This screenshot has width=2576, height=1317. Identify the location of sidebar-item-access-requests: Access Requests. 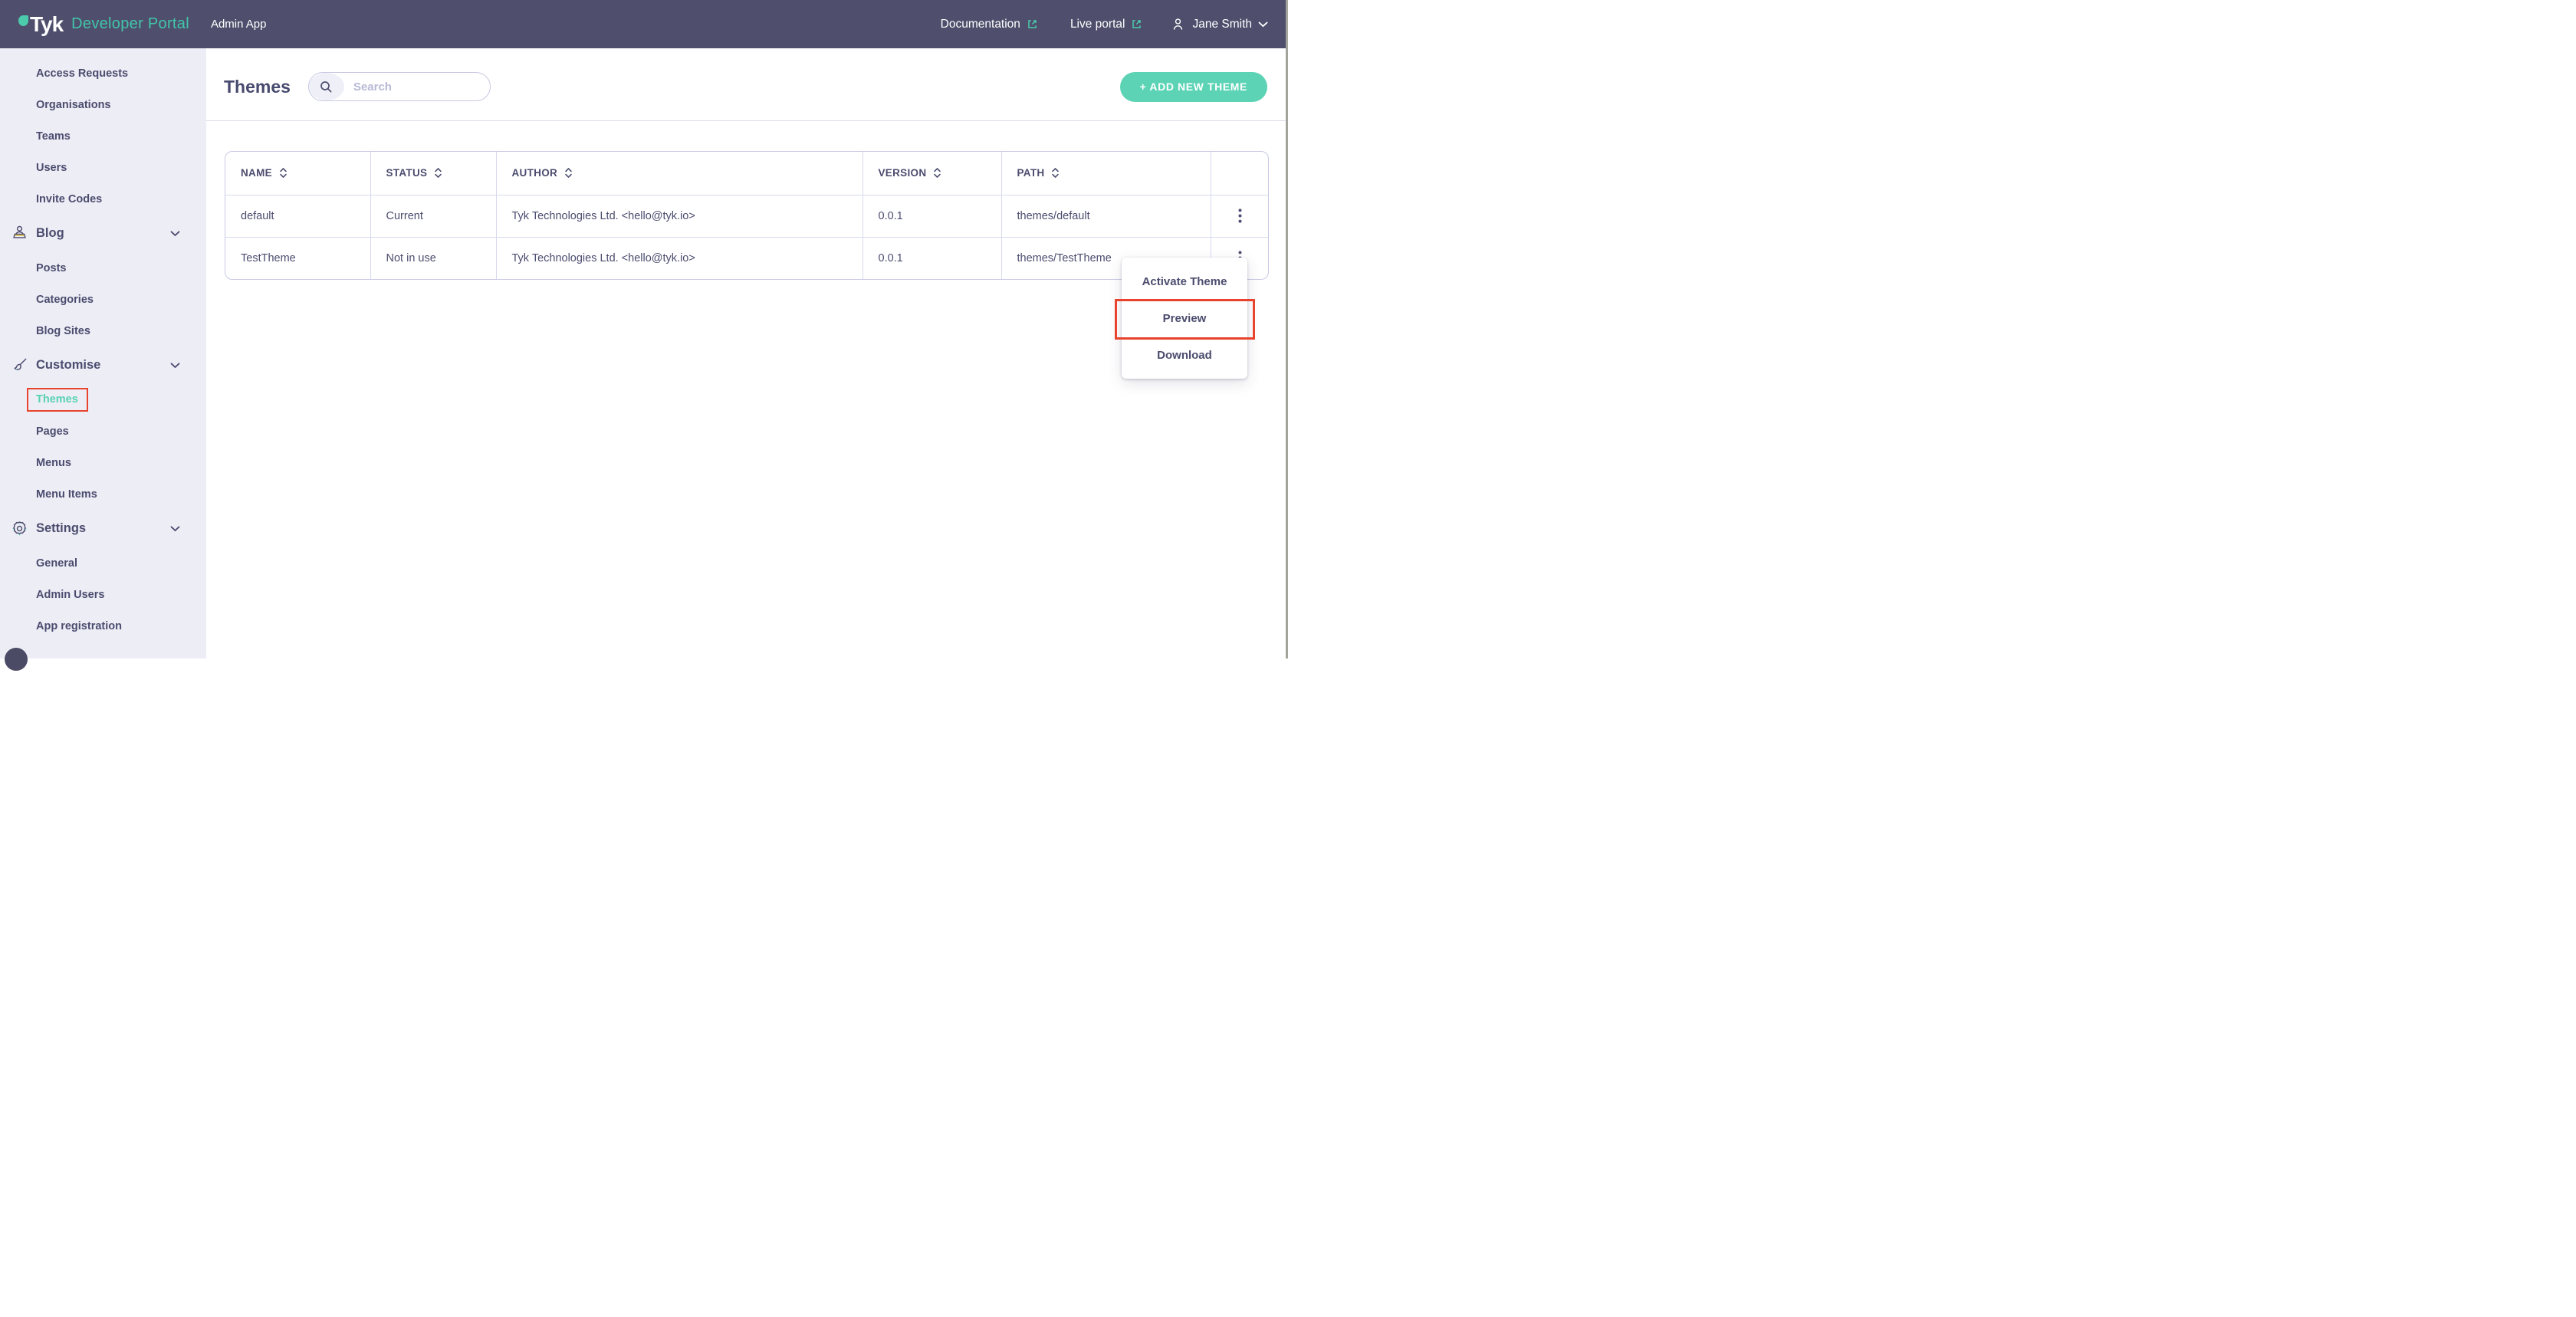
(83, 74).